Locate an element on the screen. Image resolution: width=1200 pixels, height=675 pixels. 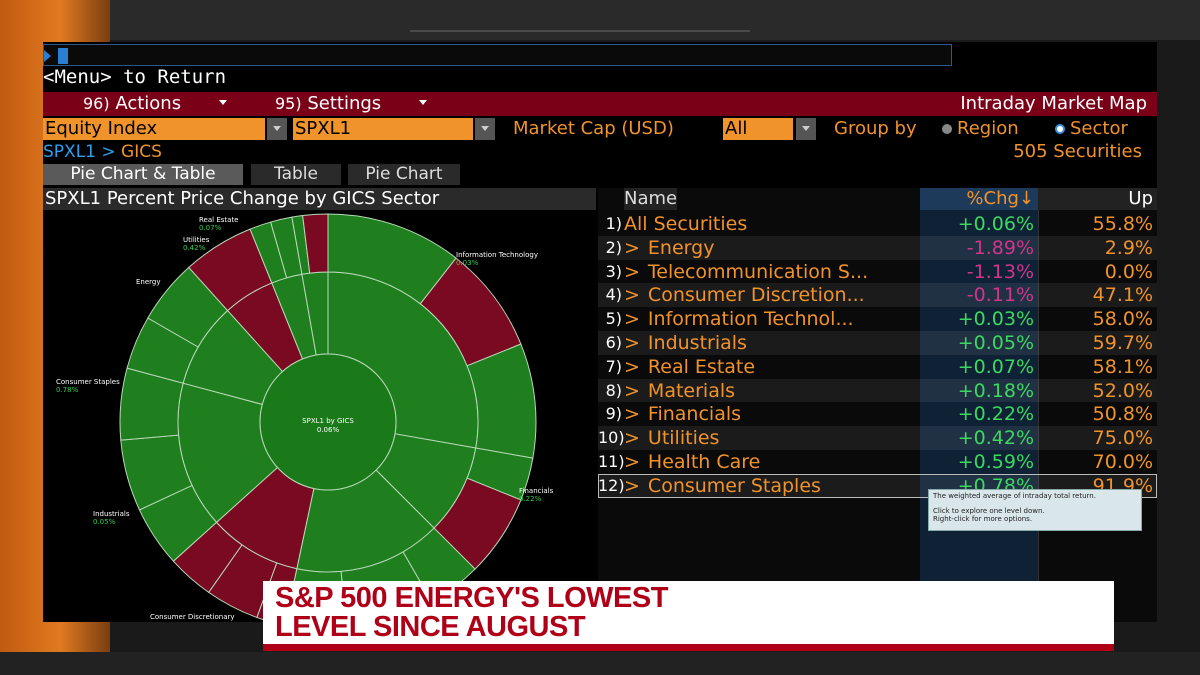
headline-line-2: LEVEL SINCE AUGUST is located at coordinates (430, 627).